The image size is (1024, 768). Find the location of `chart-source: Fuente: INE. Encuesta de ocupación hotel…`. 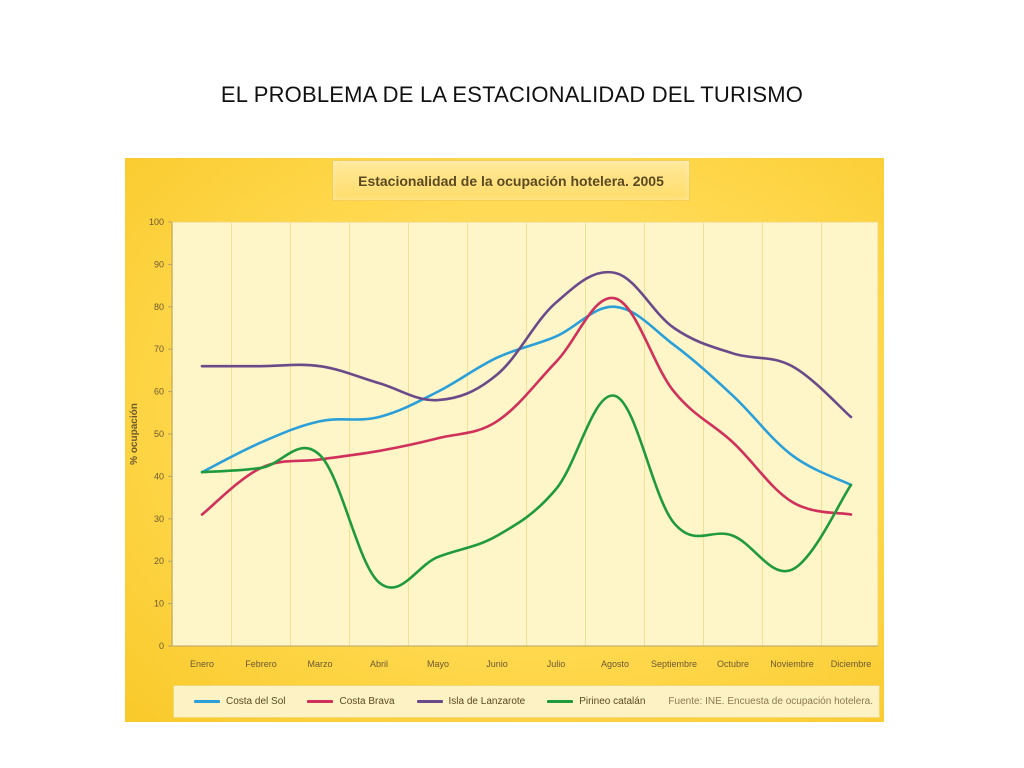

chart-source: Fuente: INE. Encuesta de ocupación hotel… is located at coordinates (770, 701).